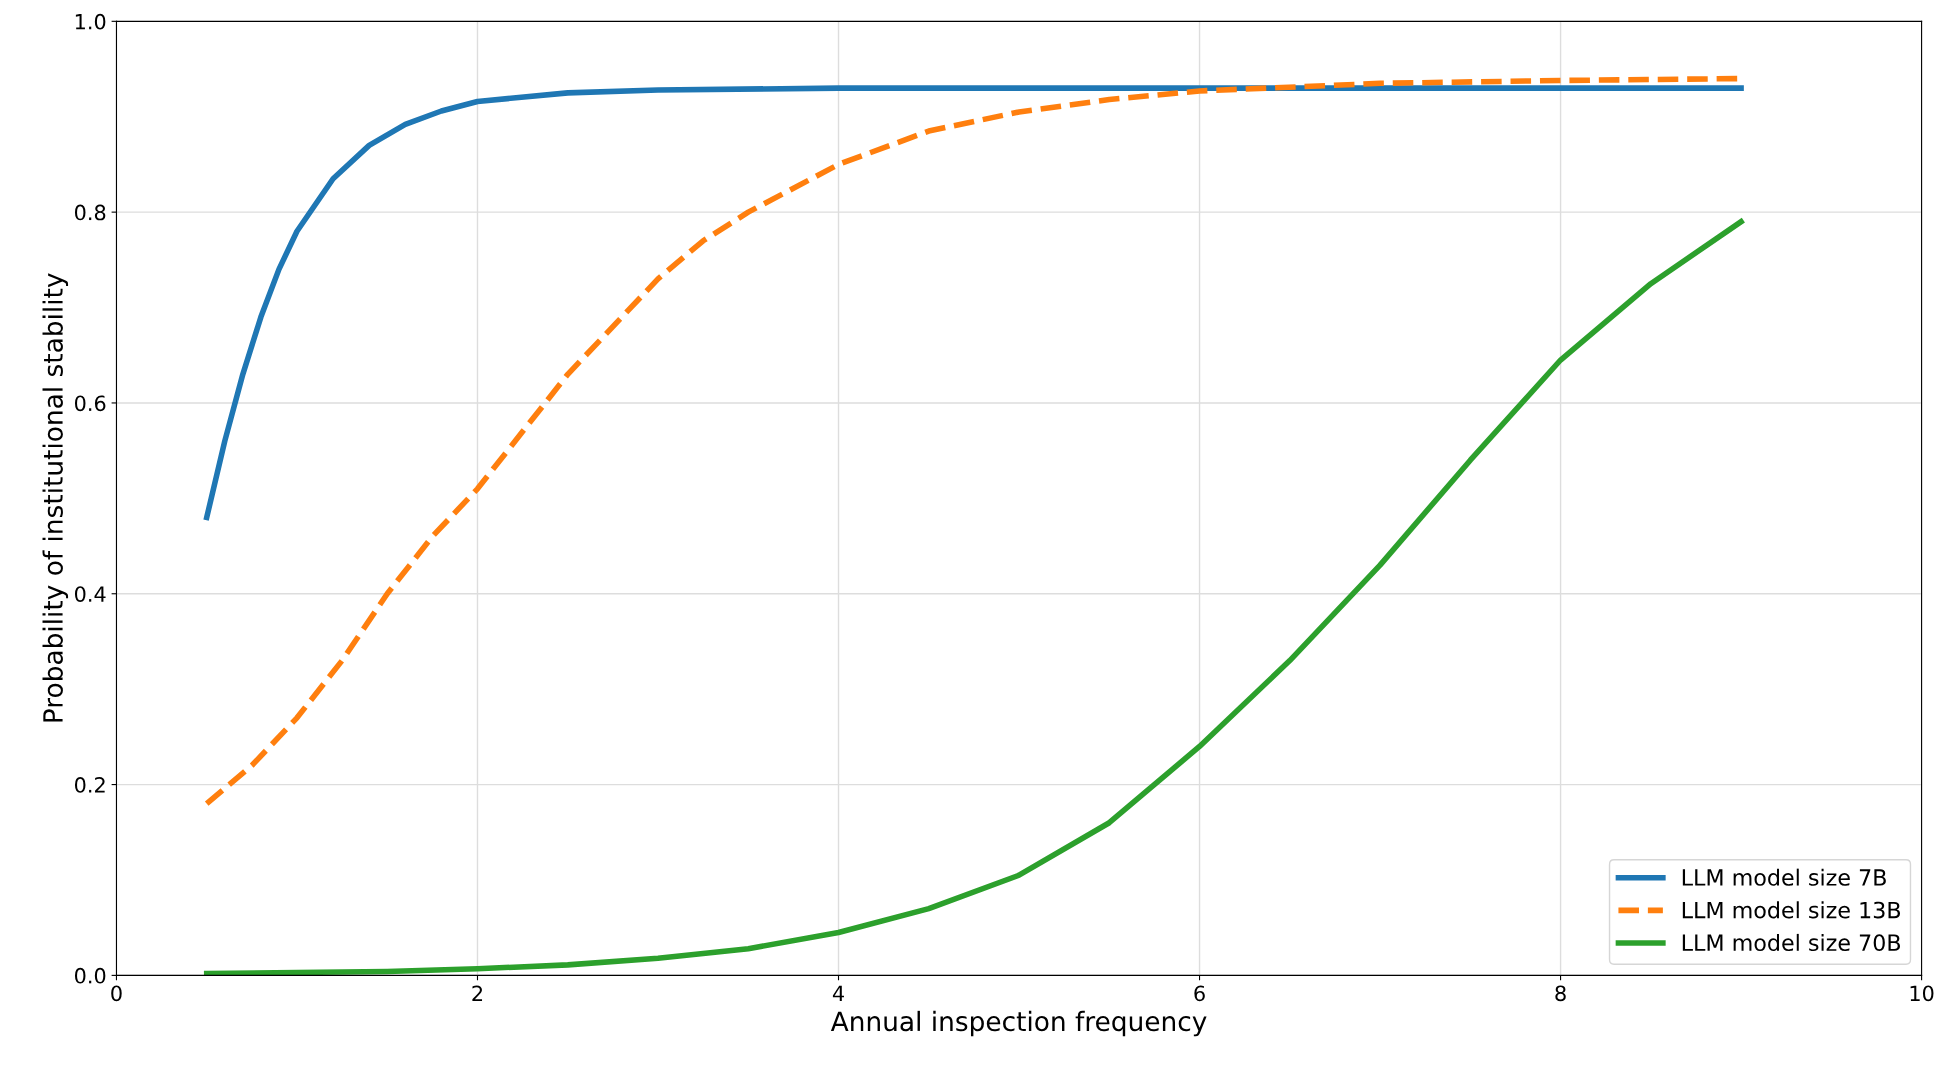  I want to click on y-tick-label: 0.8, so click(90, 212).